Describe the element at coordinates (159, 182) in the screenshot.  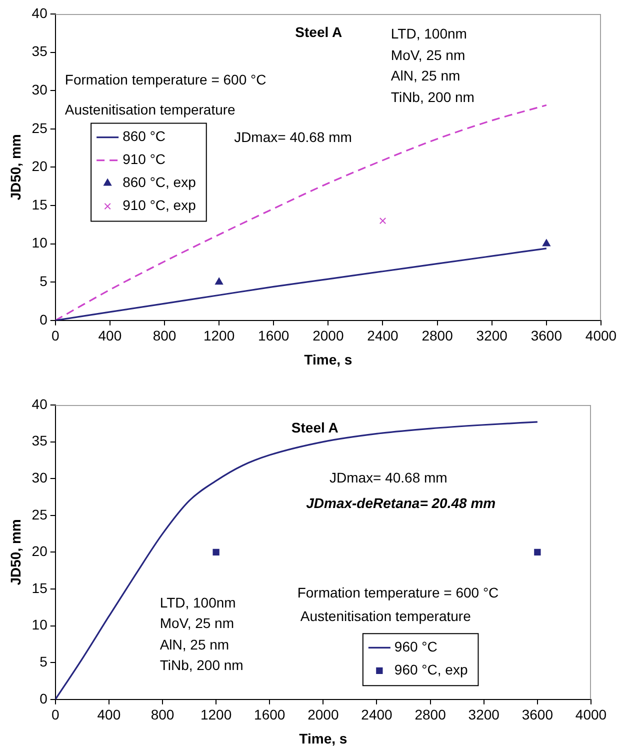
I see `legend-label: 860 °C, exp` at that location.